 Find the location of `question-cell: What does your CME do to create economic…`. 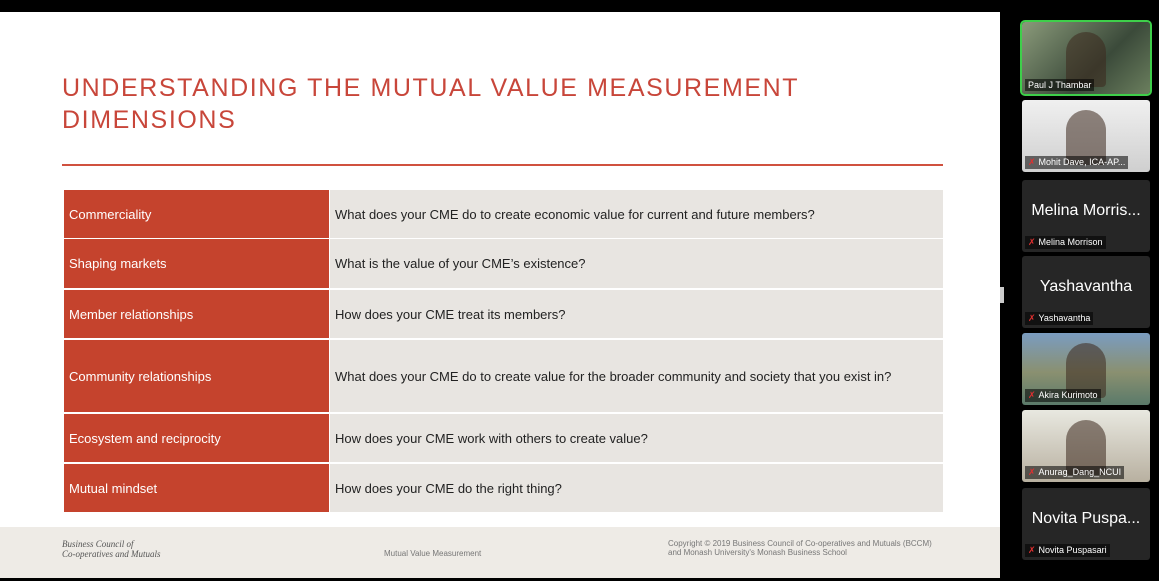

question-cell: What does your CME do to create economic… is located at coordinates (636, 214).